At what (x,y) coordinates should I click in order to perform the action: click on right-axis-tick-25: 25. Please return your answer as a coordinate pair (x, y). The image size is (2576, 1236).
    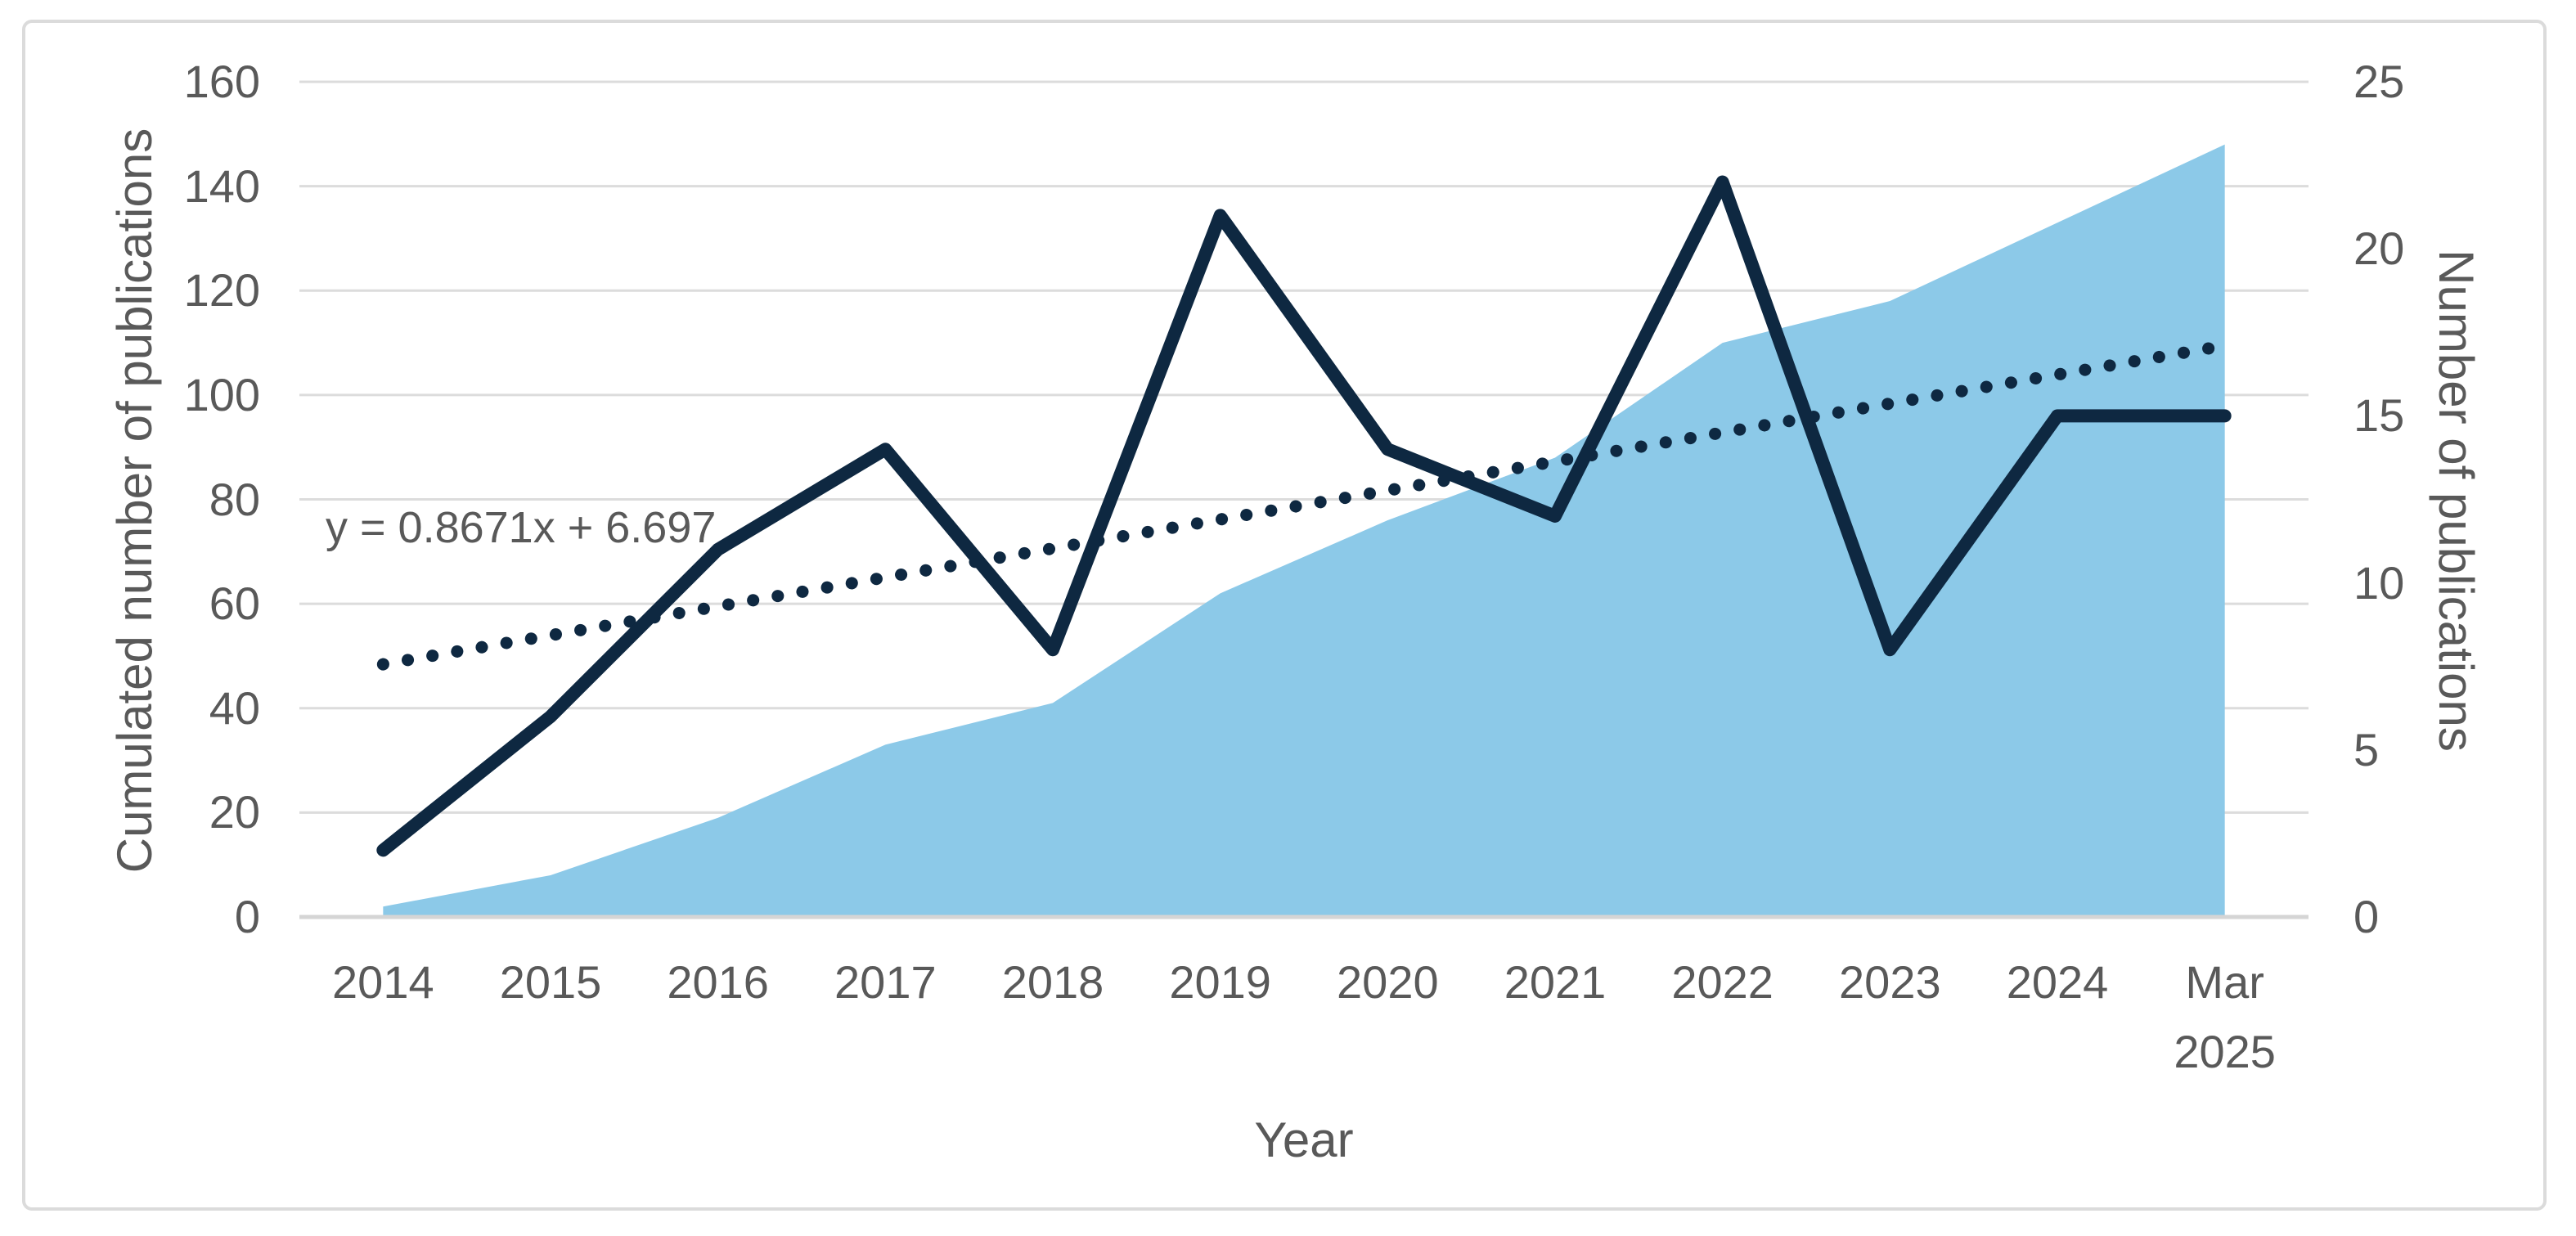
    Looking at the image, I should click on (2379, 81).